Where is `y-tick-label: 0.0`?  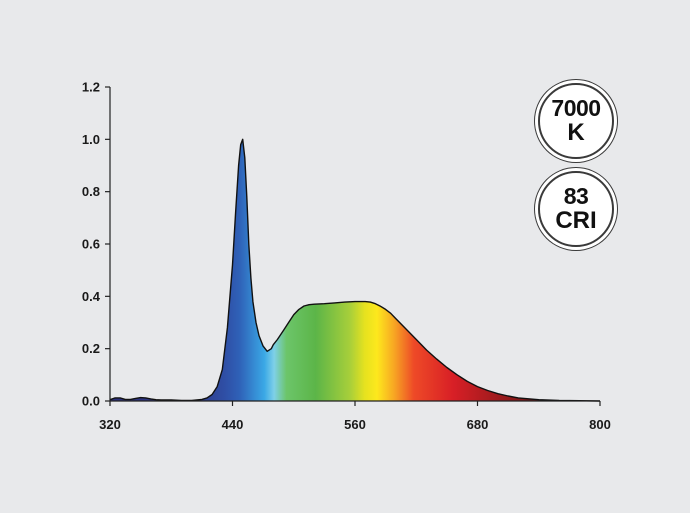
y-tick-label: 0.0 is located at coordinates (91, 401).